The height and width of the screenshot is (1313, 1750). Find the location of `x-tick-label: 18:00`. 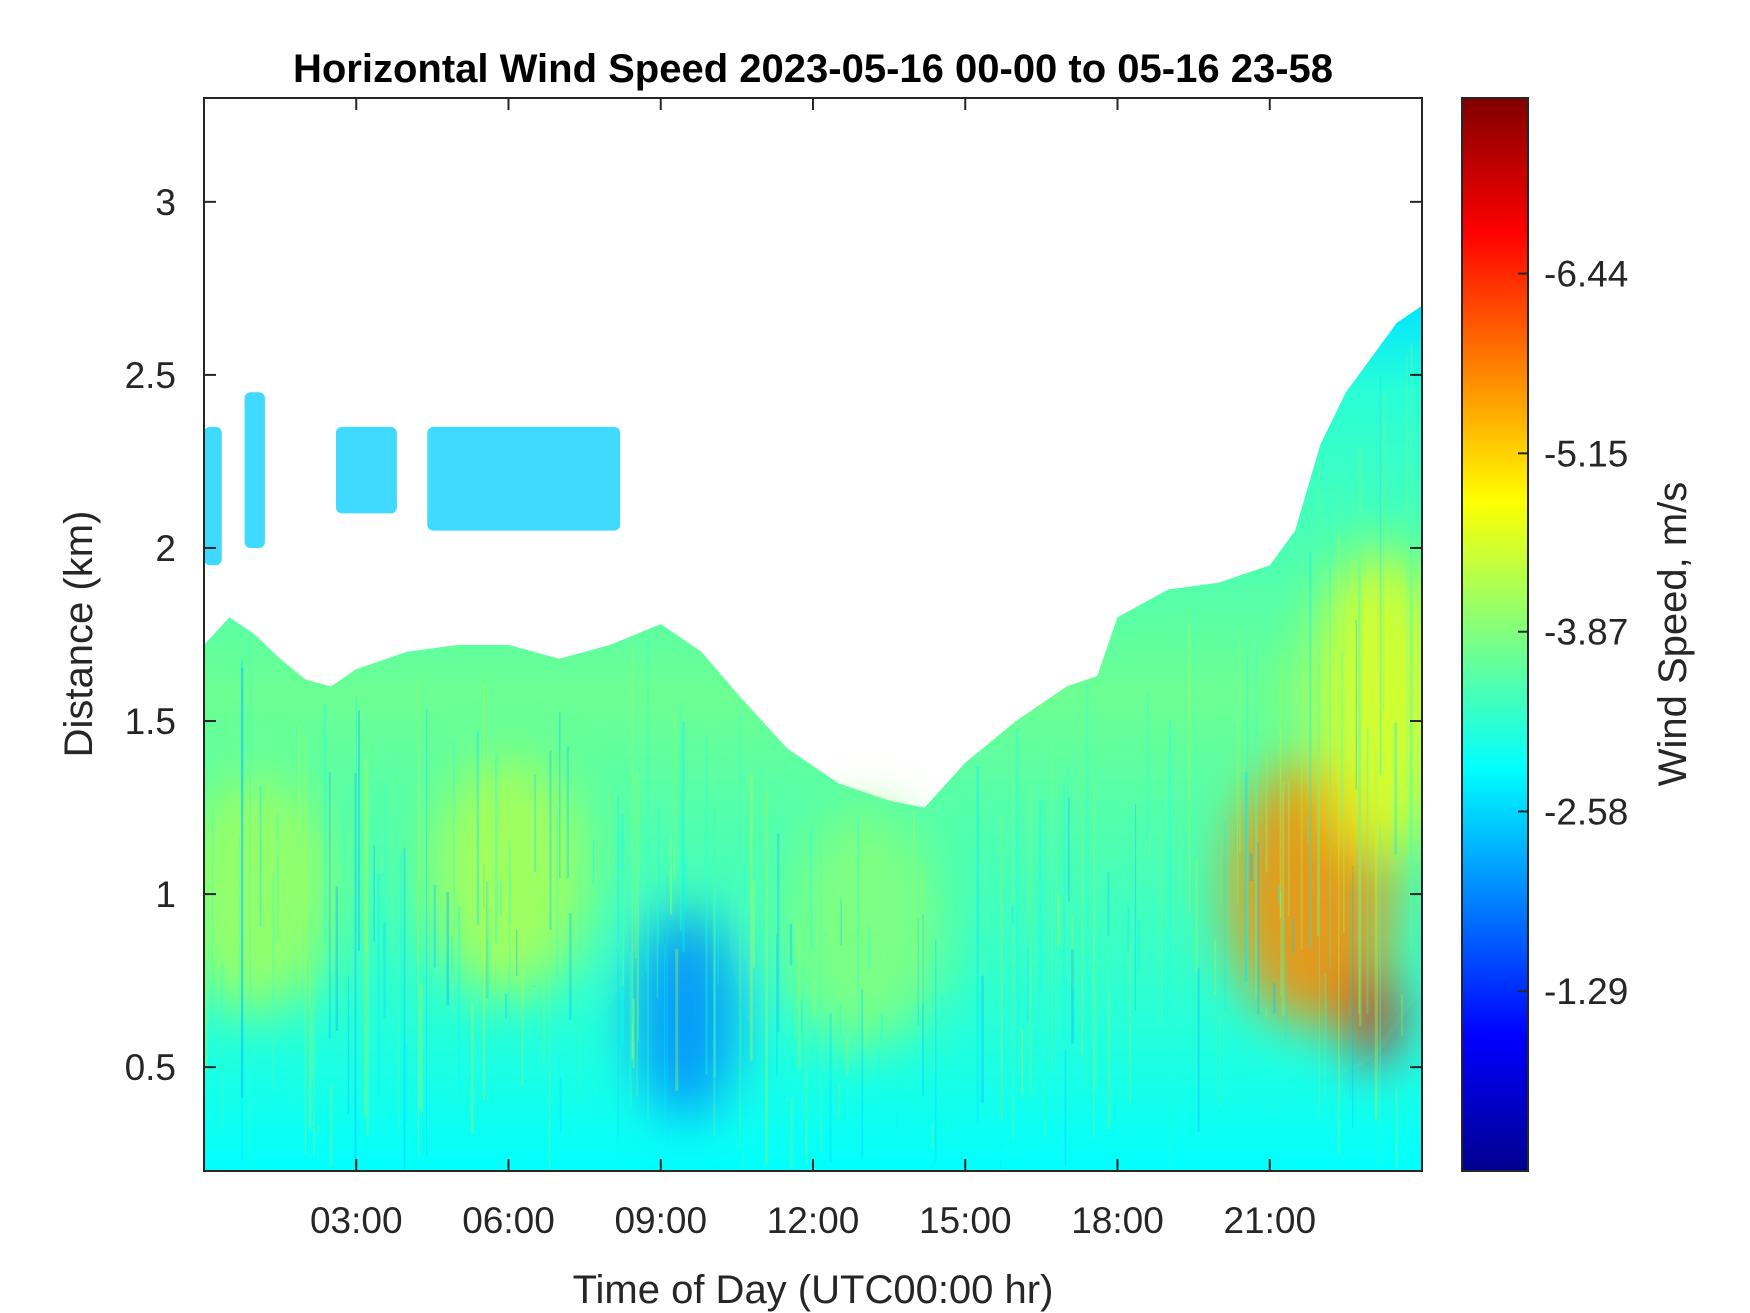

x-tick-label: 18:00 is located at coordinates (1117, 1220).